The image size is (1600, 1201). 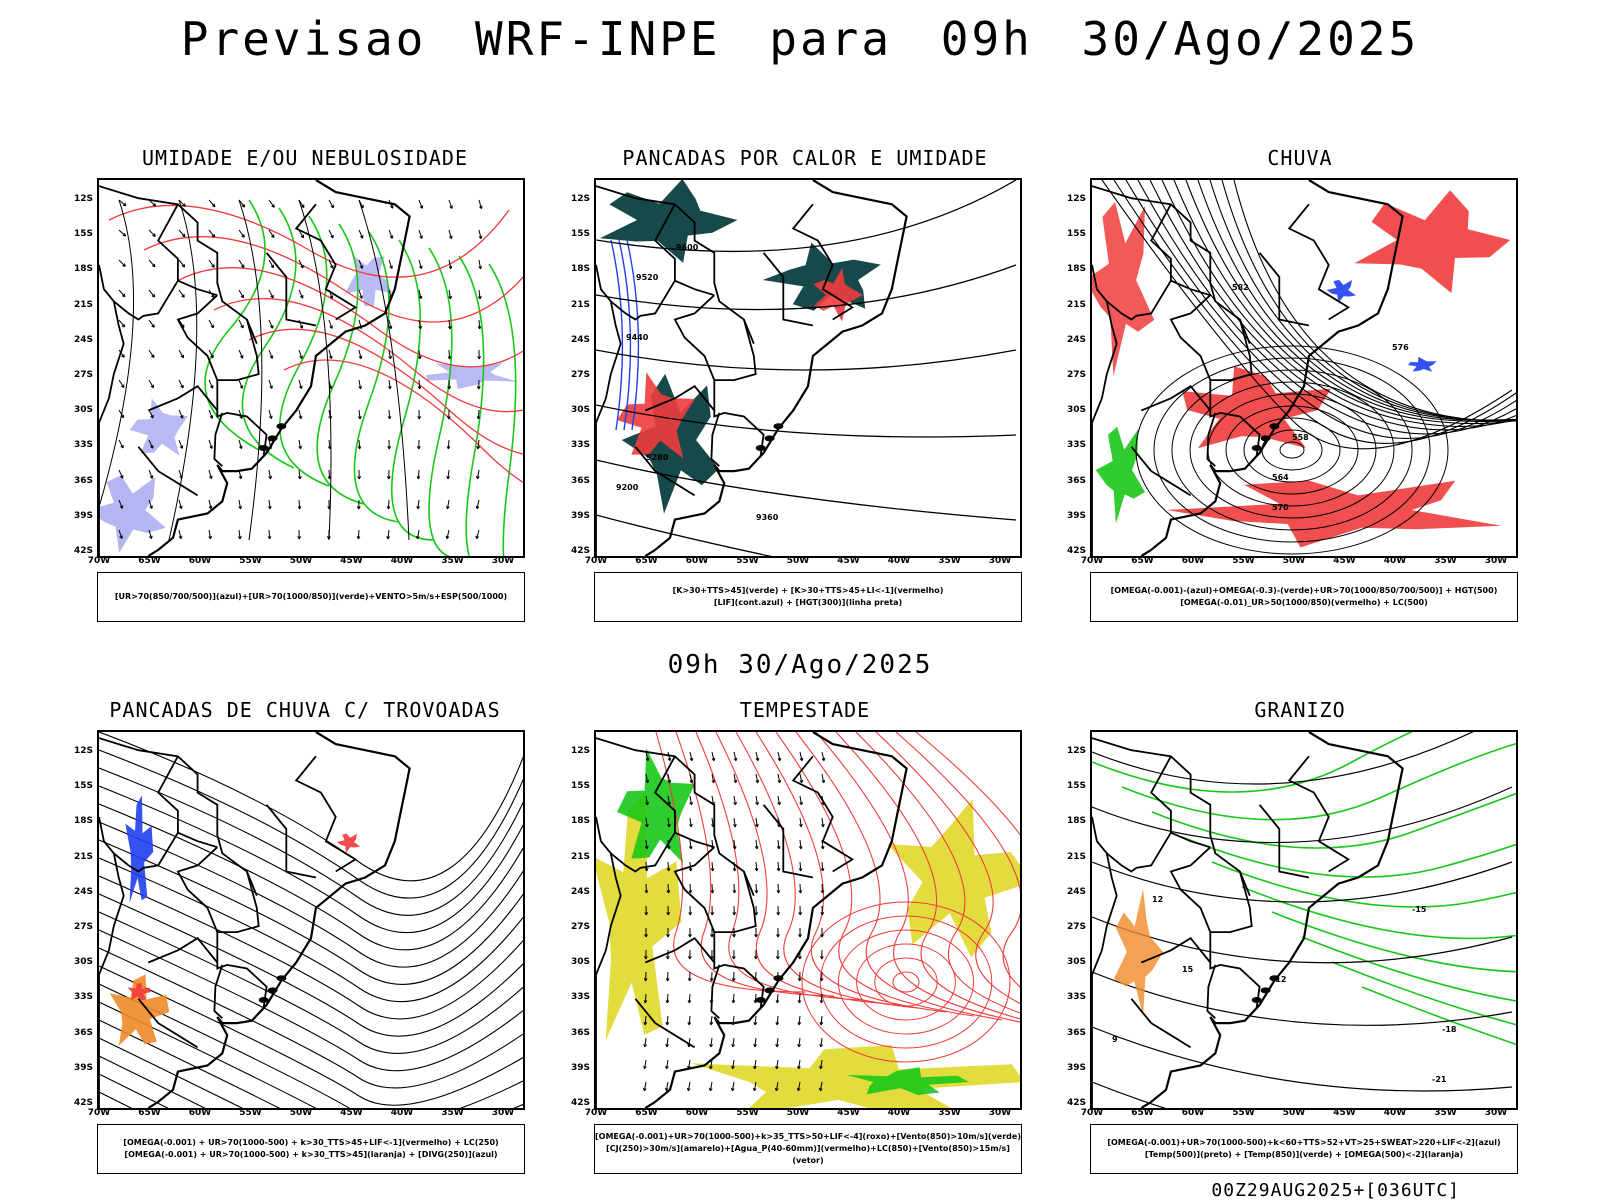 What do you see at coordinates (150, 1113) in the screenshot?
I see `longitude-label: 65W` at bounding box center [150, 1113].